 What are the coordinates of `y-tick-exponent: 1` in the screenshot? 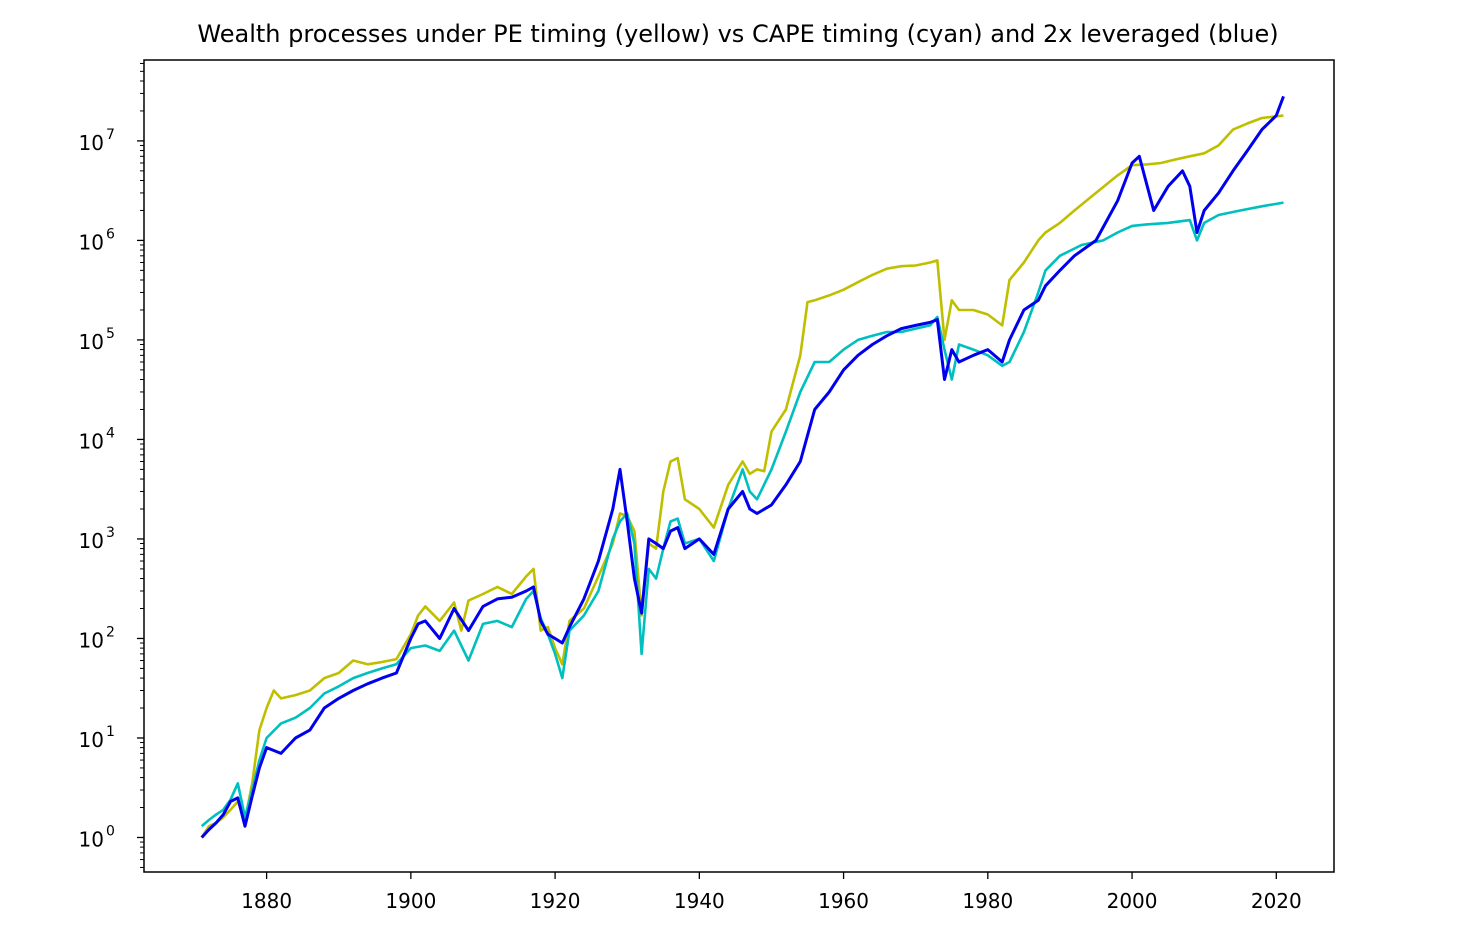 It's located at (110, 732).